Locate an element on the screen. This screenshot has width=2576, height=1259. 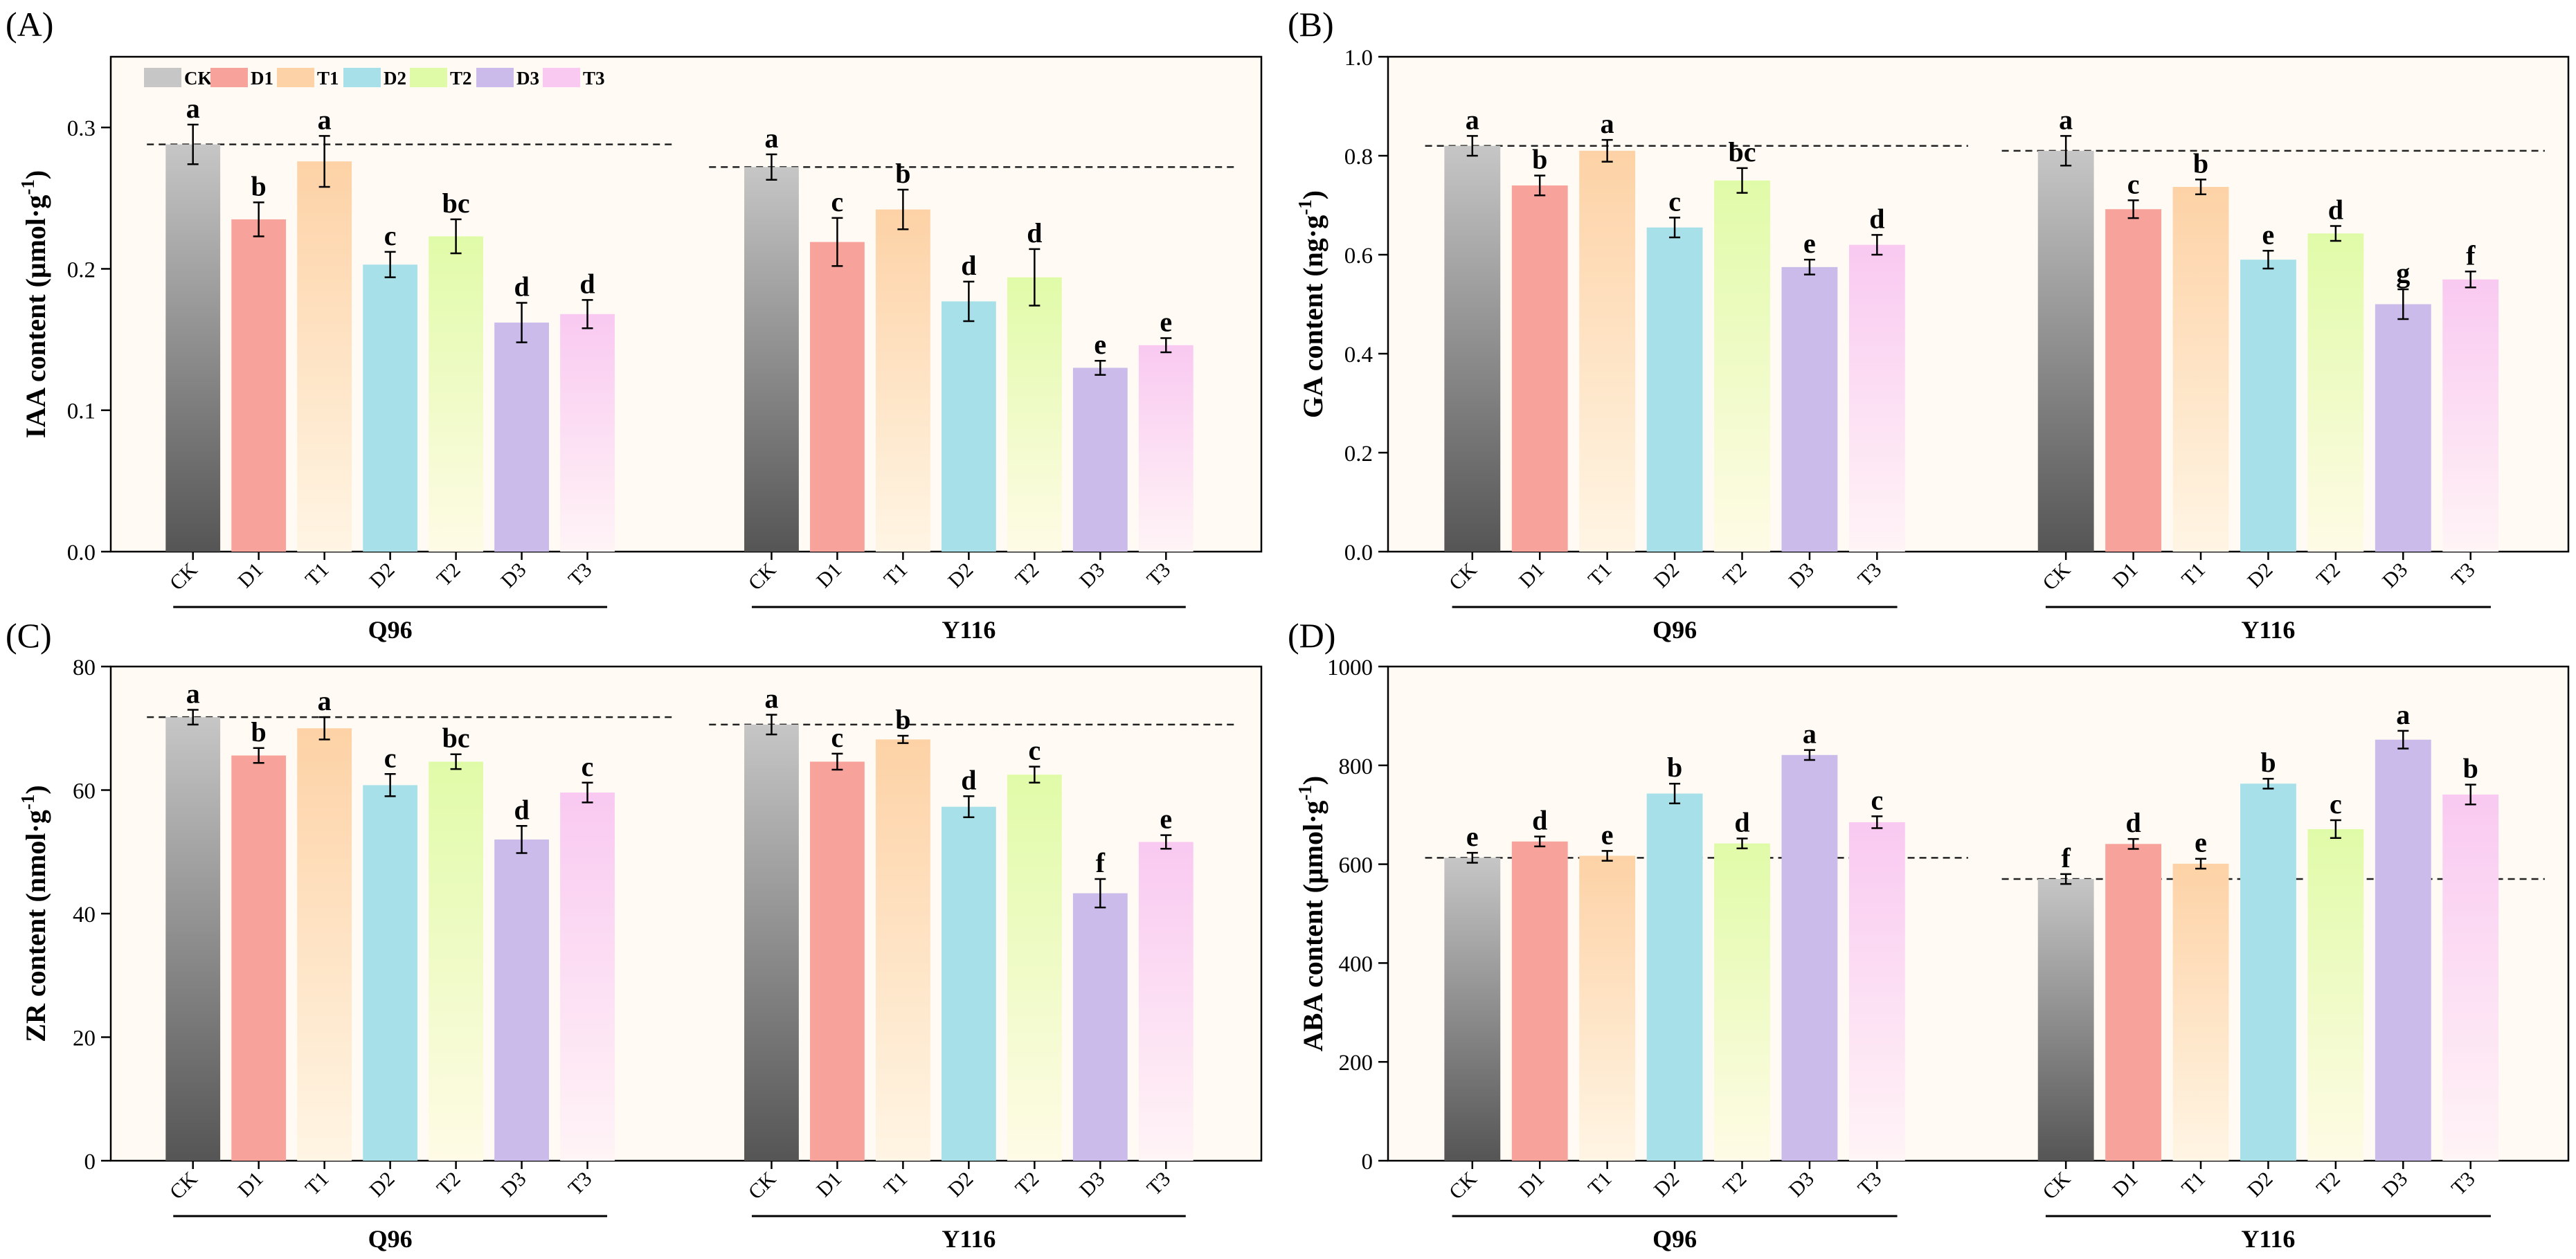
y-tick-label: 400 is located at coordinates (1356, 964).